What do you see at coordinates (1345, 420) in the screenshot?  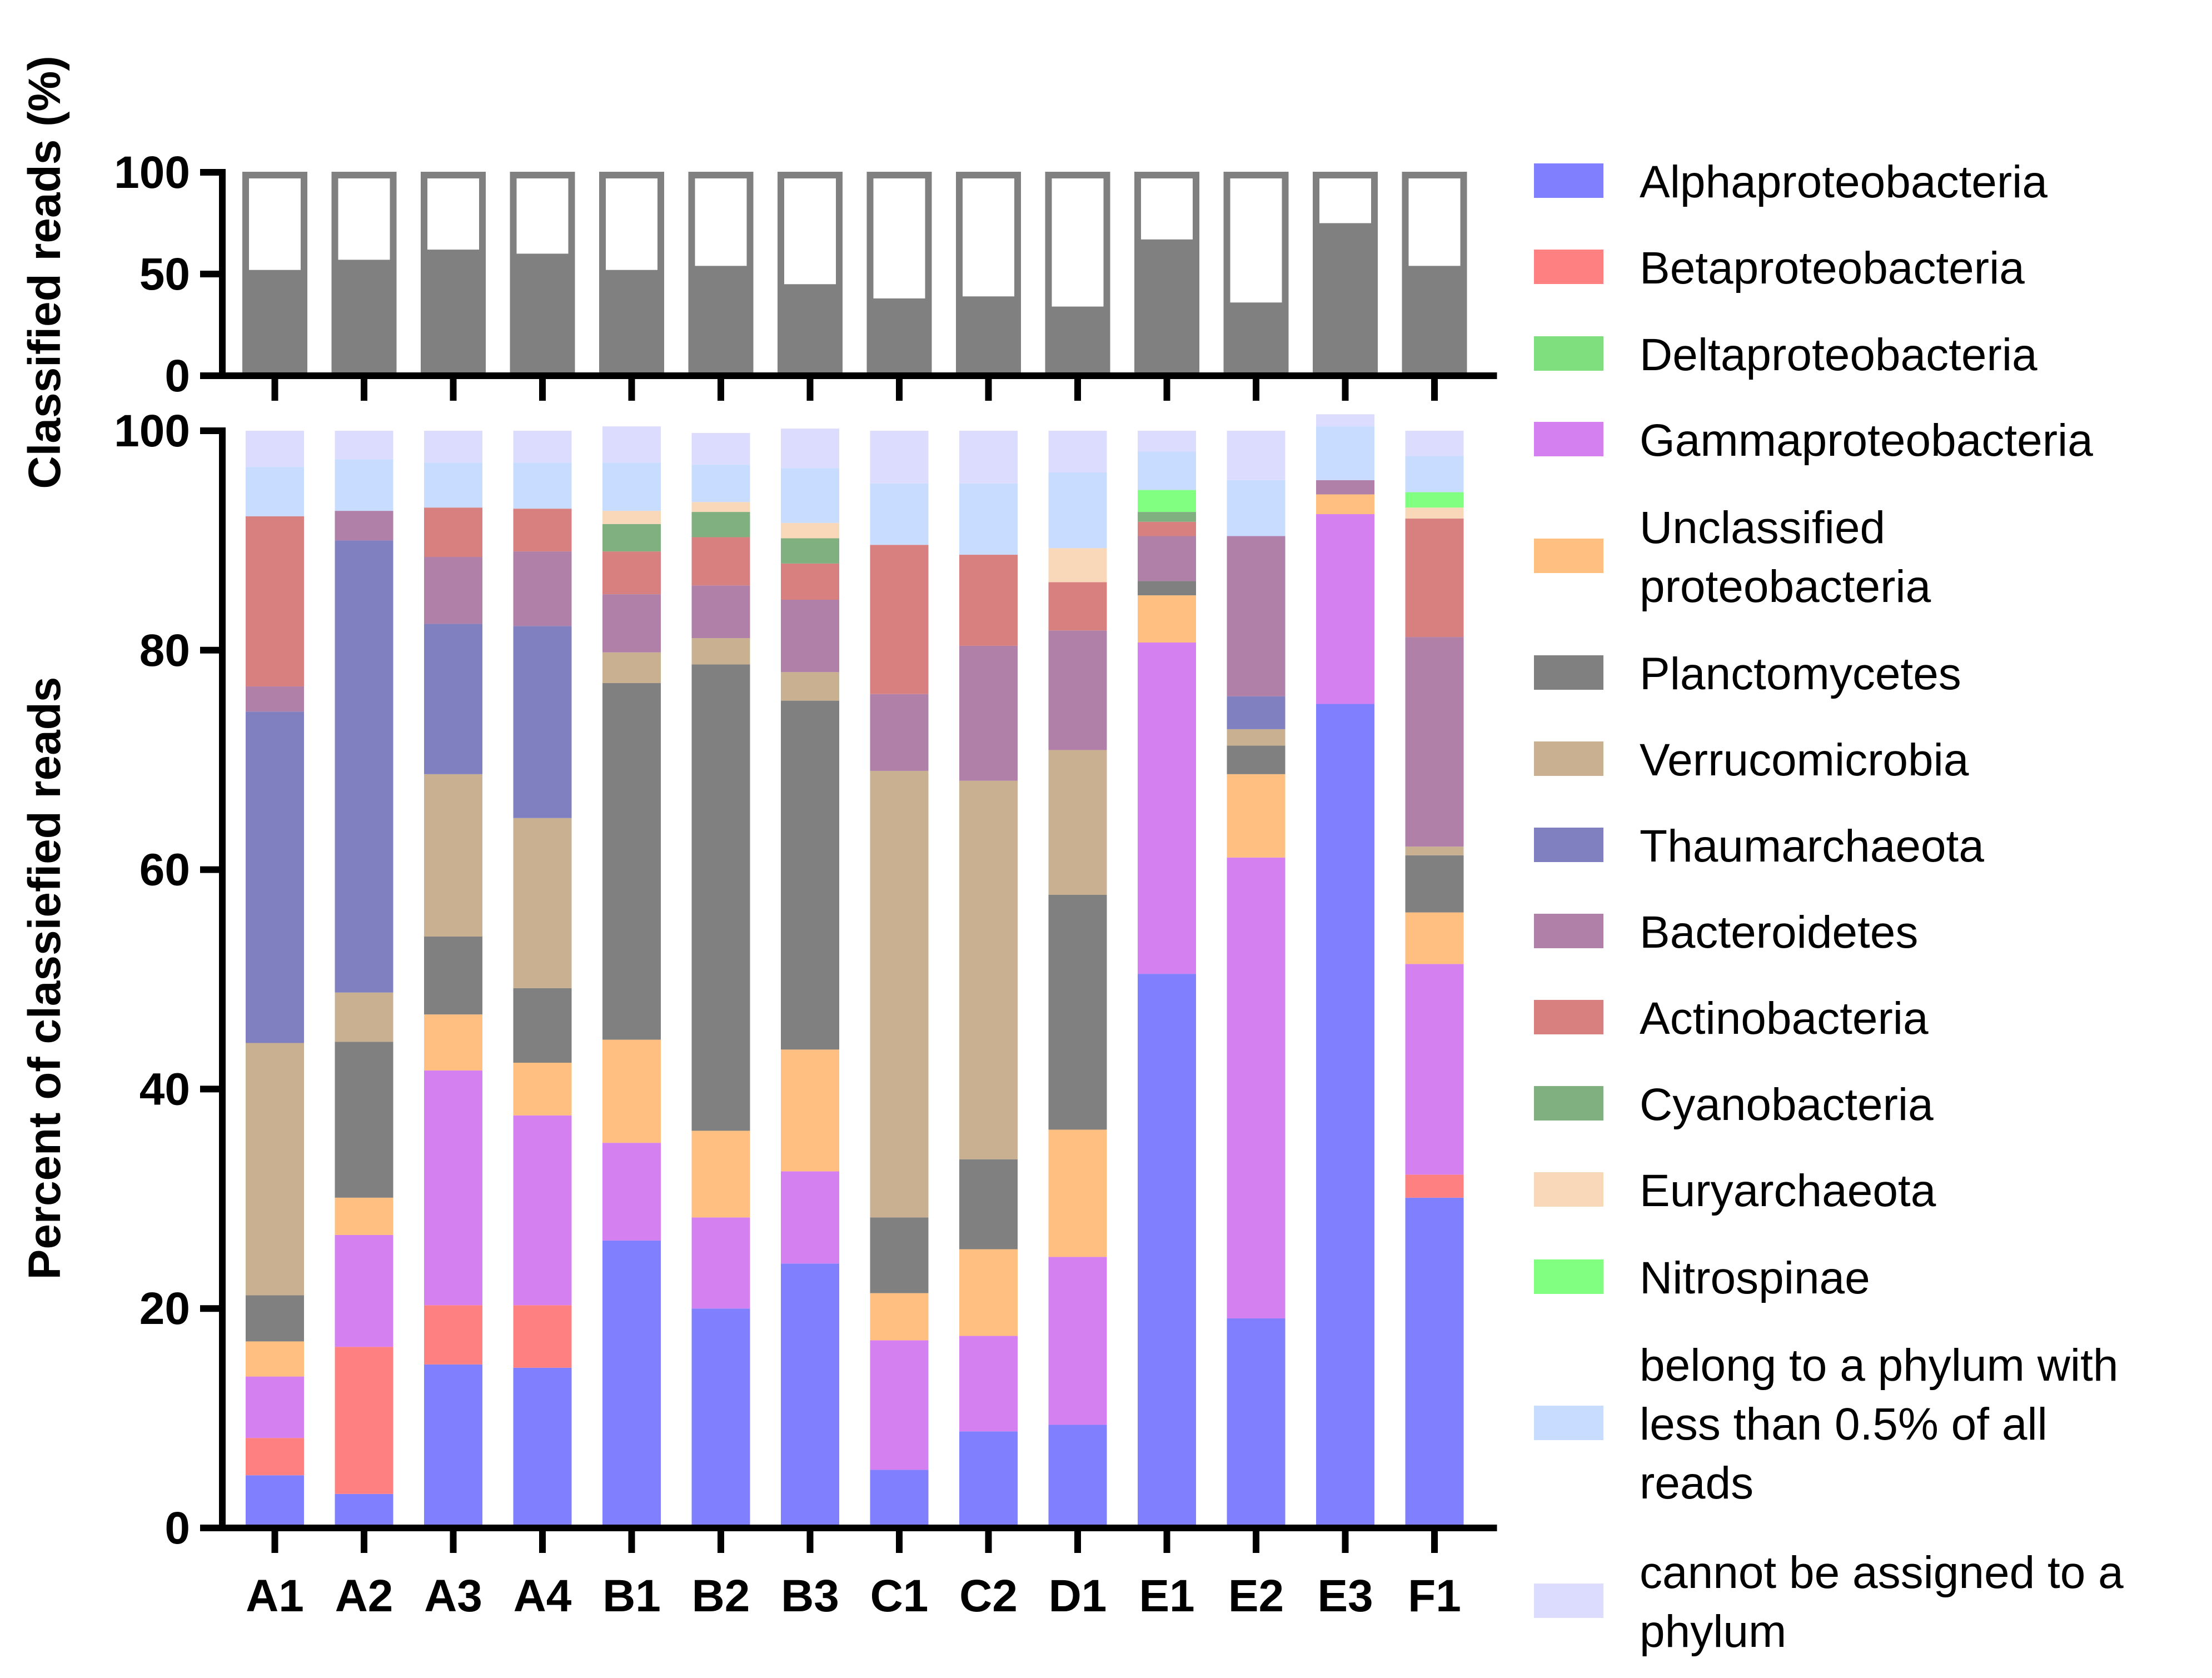 I see `segment-E3-cannot-be-assigned-to-a` at bounding box center [1345, 420].